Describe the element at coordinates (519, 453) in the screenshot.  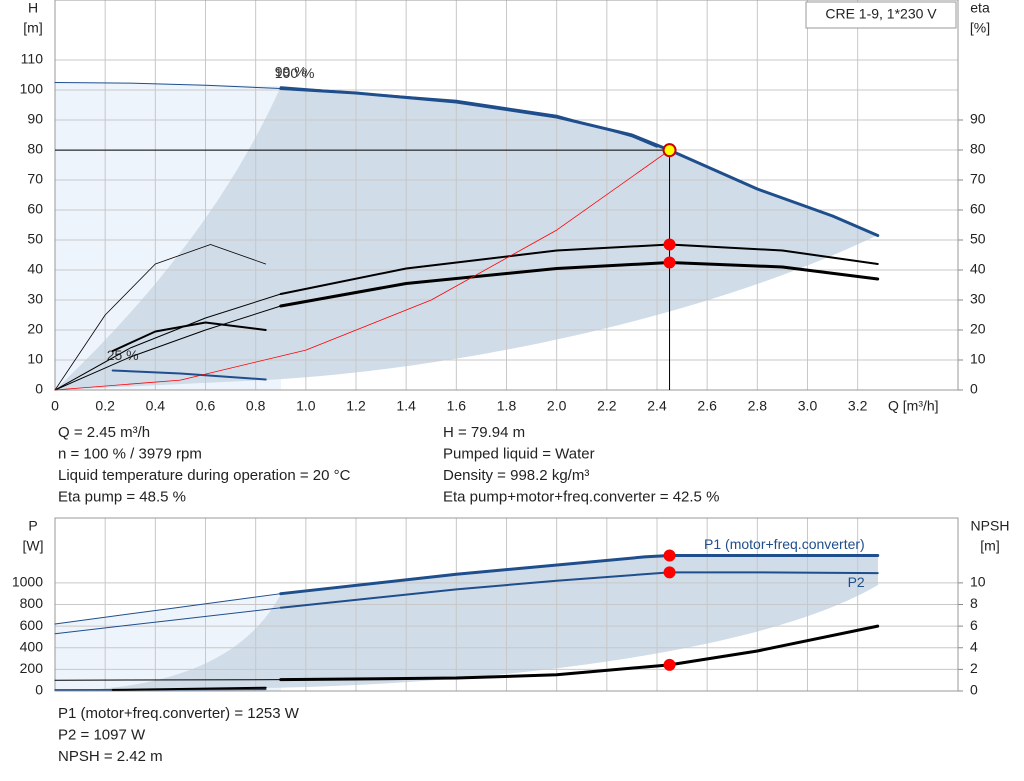
I see `info-text: Pumped liquid = Water` at that location.